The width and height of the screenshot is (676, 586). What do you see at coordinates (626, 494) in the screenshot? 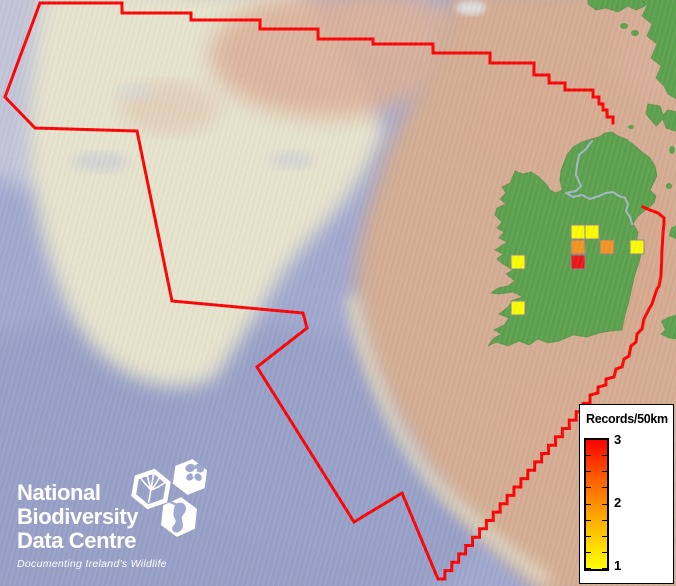
I see `legend-panel: Records/50km 3 2 1` at bounding box center [626, 494].